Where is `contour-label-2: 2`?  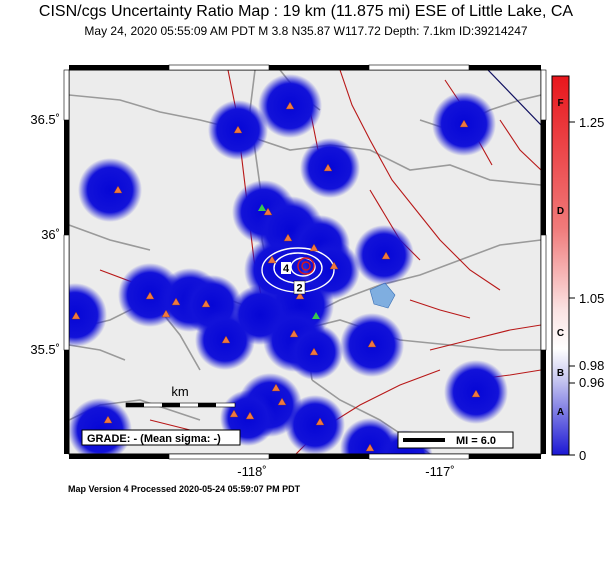
contour-label-2: 2 is located at coordinates (299, 287).